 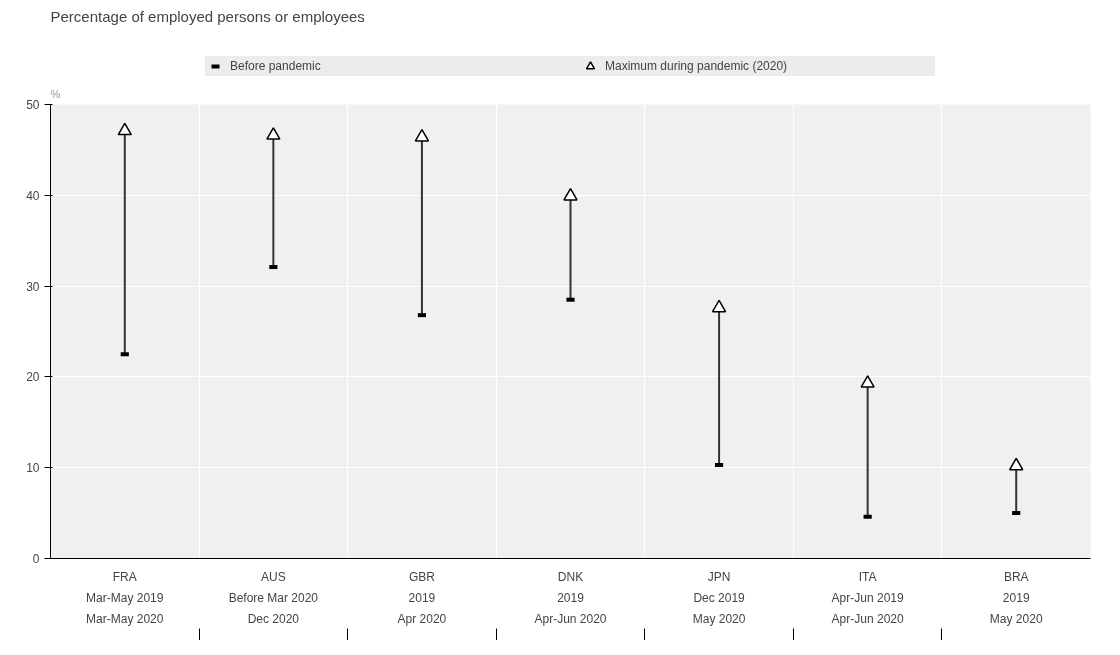 What do you see at coordinates (33, 377) in the screenshot?
I see `y-tick-label: 20` at bounding box center [33, 377].